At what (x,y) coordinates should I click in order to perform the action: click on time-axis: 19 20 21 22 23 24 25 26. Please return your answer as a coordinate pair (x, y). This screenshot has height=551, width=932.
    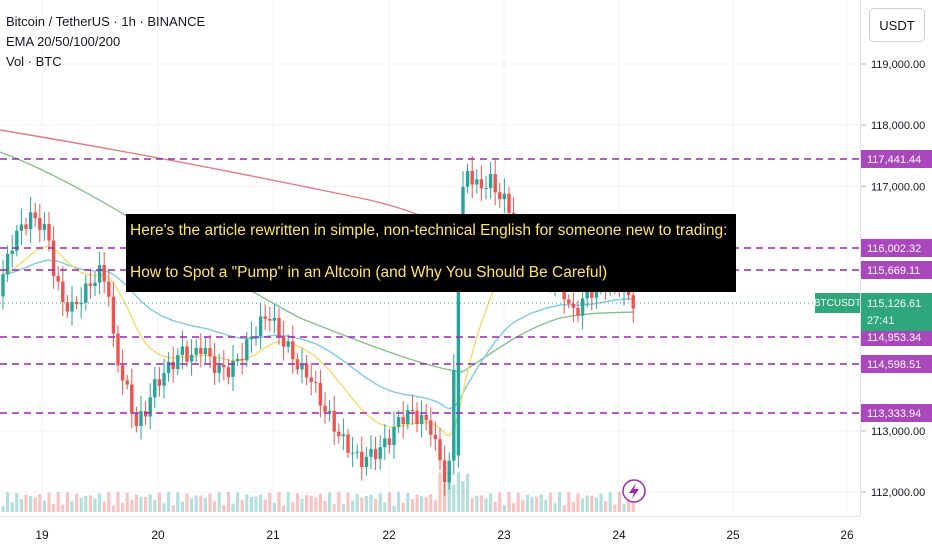
    Looking at the image, I should click on (430, 533).